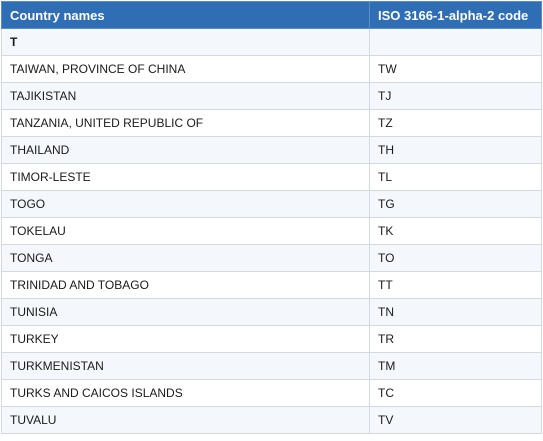 This screenshot has width=543, height=441. I want to click on table-row: TUNISIA TN, so click(271, 312).